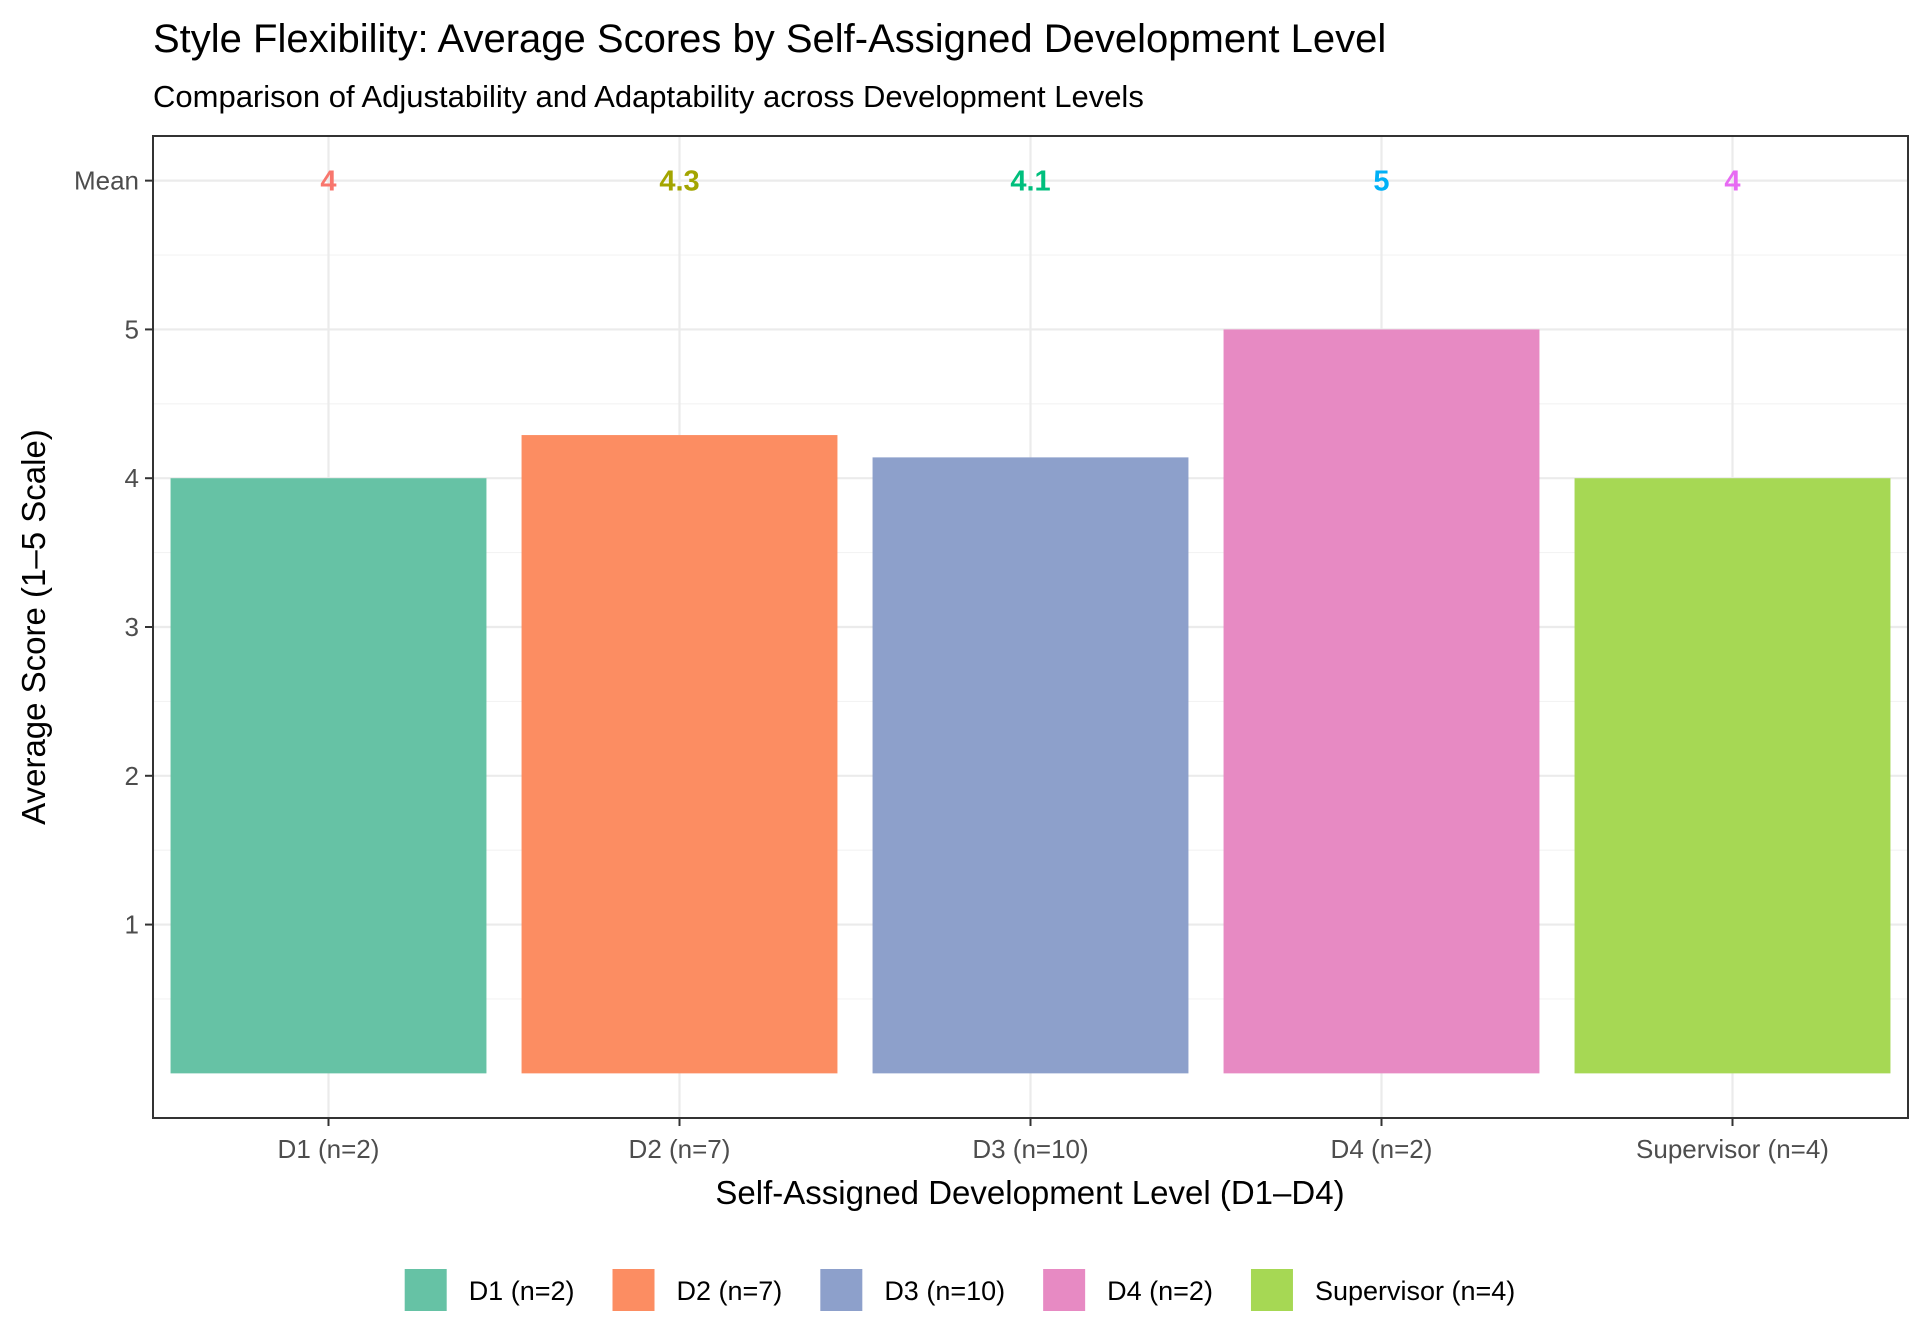 This screenshot has width=1920, height=1344. I want to click on legend-label-1: D1 (n=2), so click(522, 1291).